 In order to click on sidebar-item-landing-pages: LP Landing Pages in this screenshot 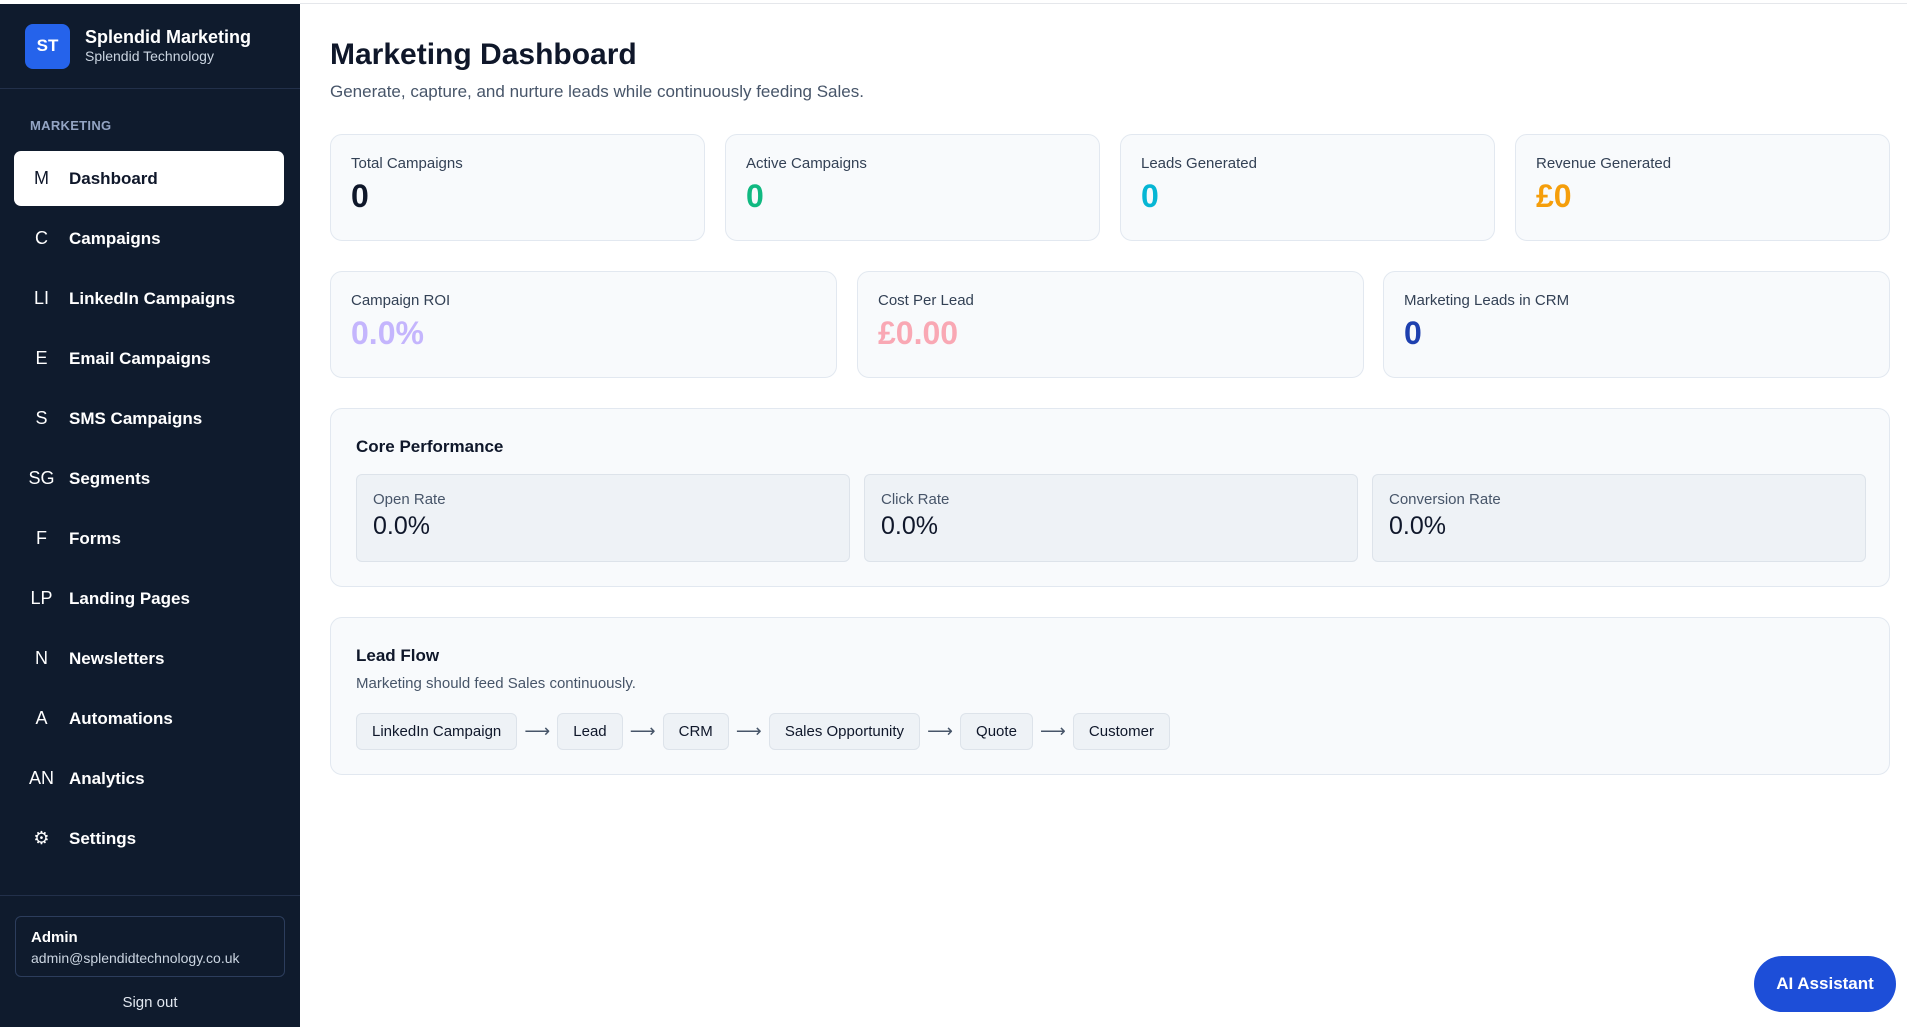, I will do `click(149, 598)`.